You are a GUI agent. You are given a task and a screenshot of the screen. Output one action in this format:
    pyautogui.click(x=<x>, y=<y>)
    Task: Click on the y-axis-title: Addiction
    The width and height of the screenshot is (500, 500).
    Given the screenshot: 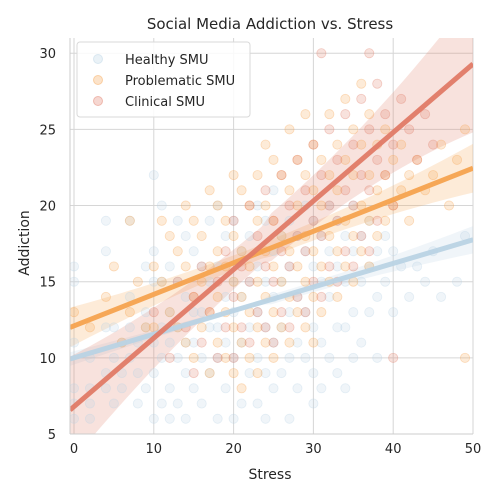 What is the action you would take?
    pyautogui.click(x=25, y=243)
    